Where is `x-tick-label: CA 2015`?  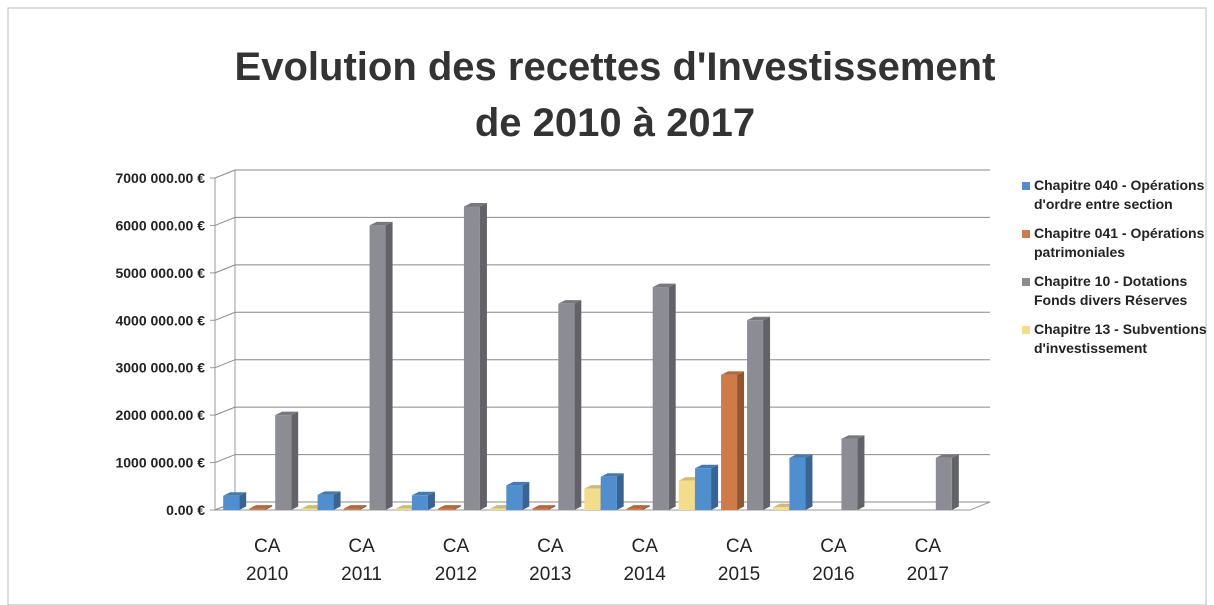 x-tick-label: CA 2015 is located at coordinates (739, 560).